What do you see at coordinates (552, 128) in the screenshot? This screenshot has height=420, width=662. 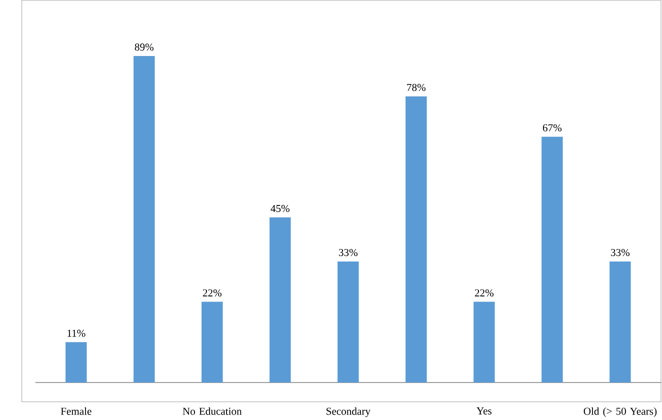 I see `data-label: 67%` at bounding box center [552, 128].